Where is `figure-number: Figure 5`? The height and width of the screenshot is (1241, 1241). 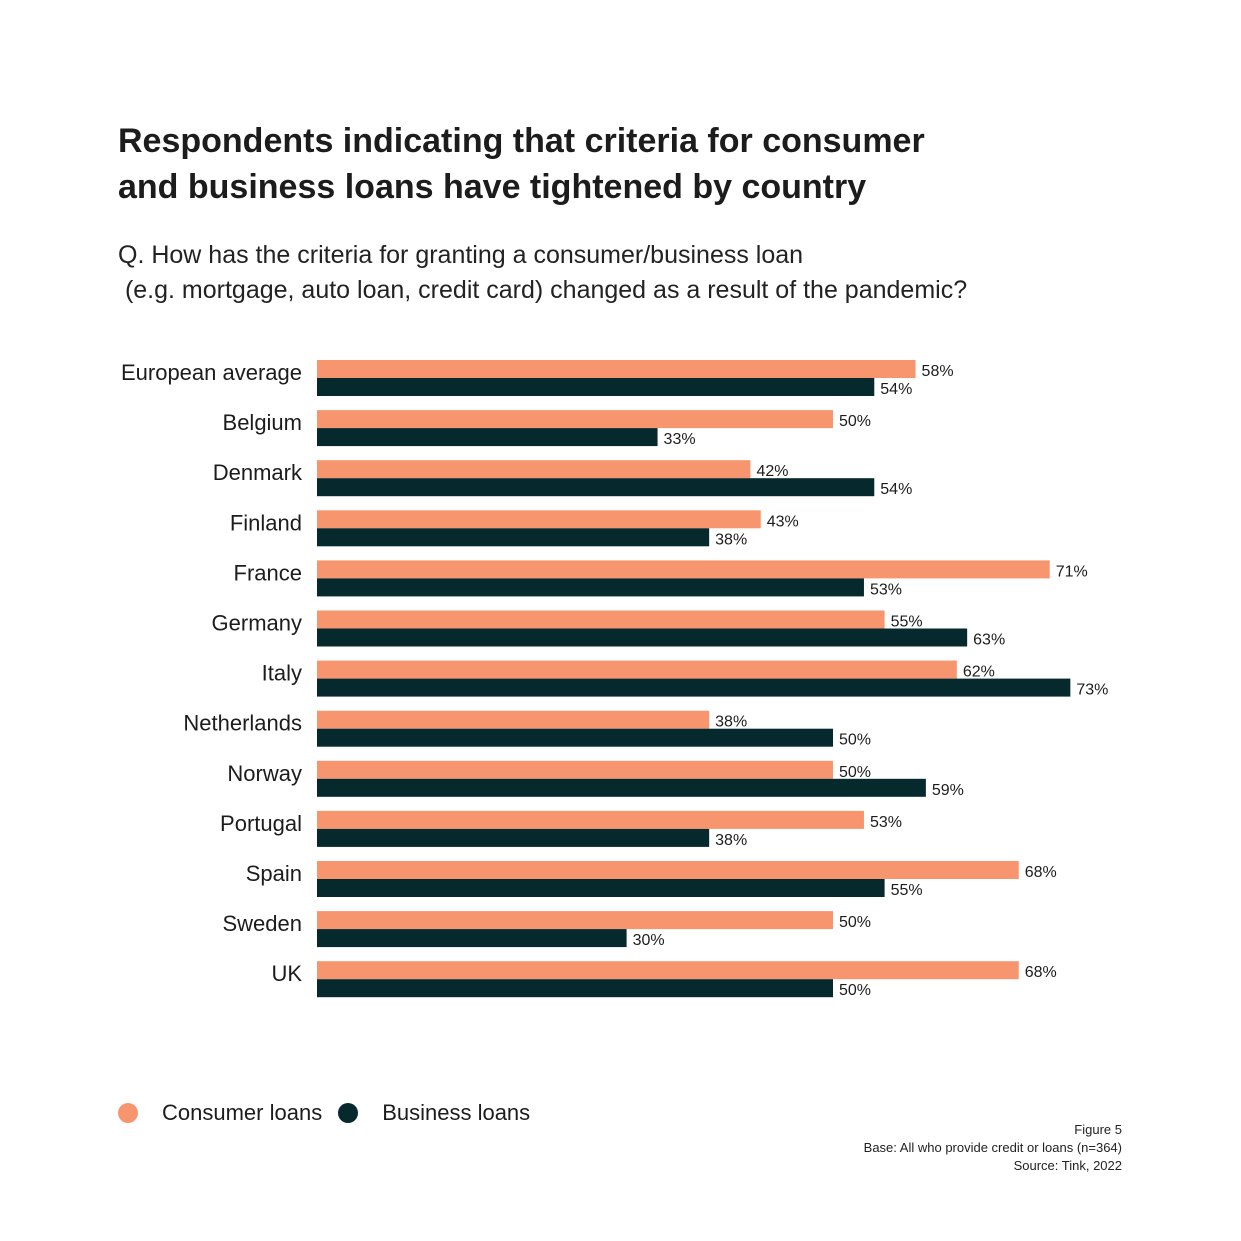 figure-number: Figure 5 is located at coordinates (1098, 1129).